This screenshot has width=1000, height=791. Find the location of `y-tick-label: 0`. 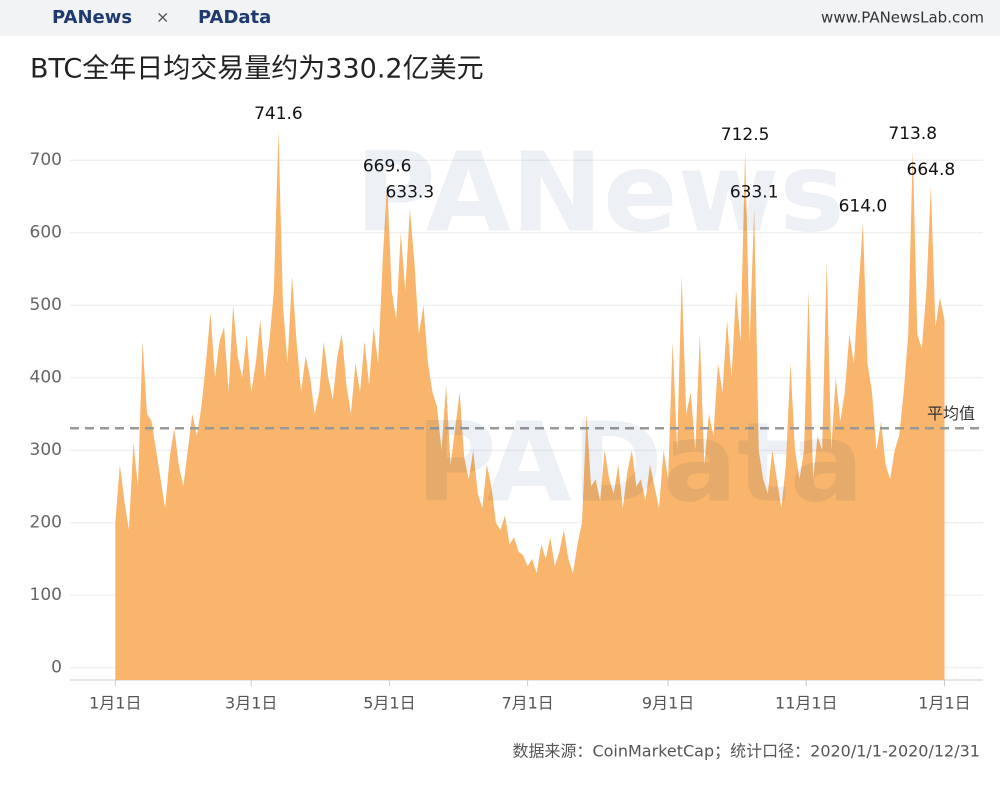

y-tick-label: 0 is located at coordinates (56, 668).